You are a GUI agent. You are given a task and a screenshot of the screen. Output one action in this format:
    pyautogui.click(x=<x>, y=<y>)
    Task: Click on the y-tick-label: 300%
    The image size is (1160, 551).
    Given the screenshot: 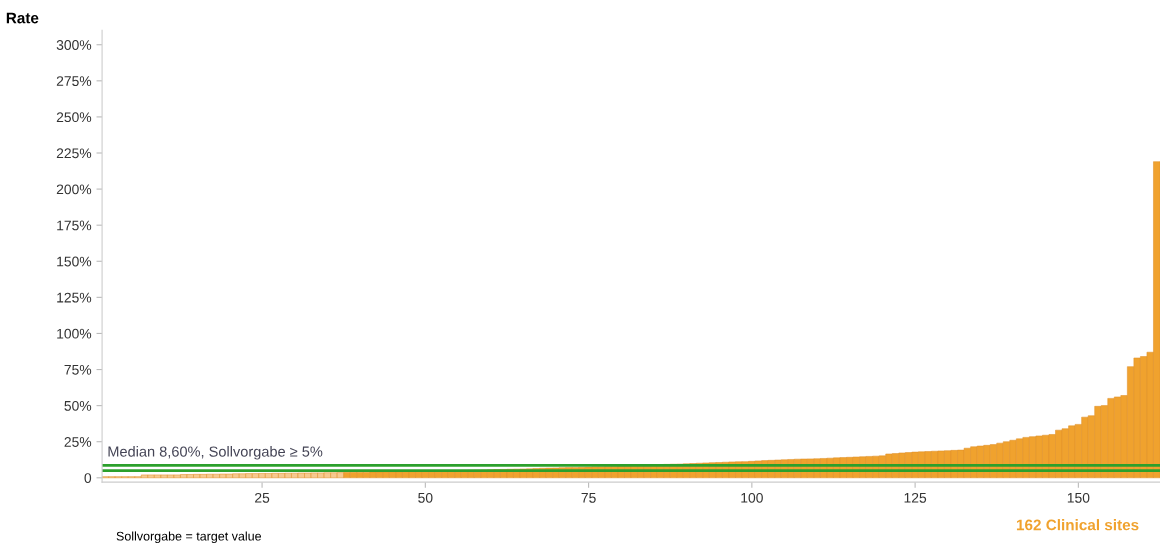 What is the action you would take?
    pyautogui.click(x=74, y=45)
    